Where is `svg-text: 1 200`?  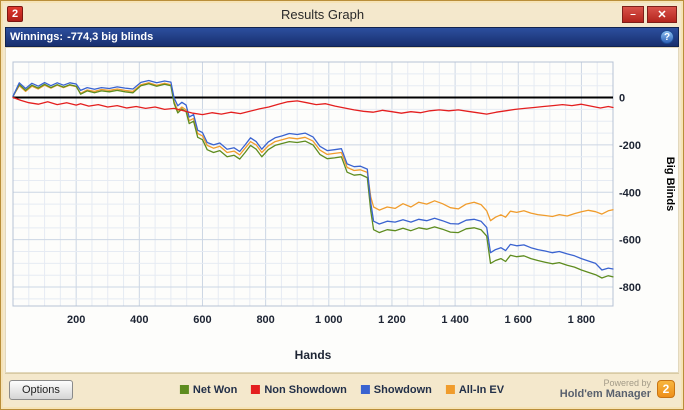 svg-text: 1 200 is located at coordinates (392, 320).